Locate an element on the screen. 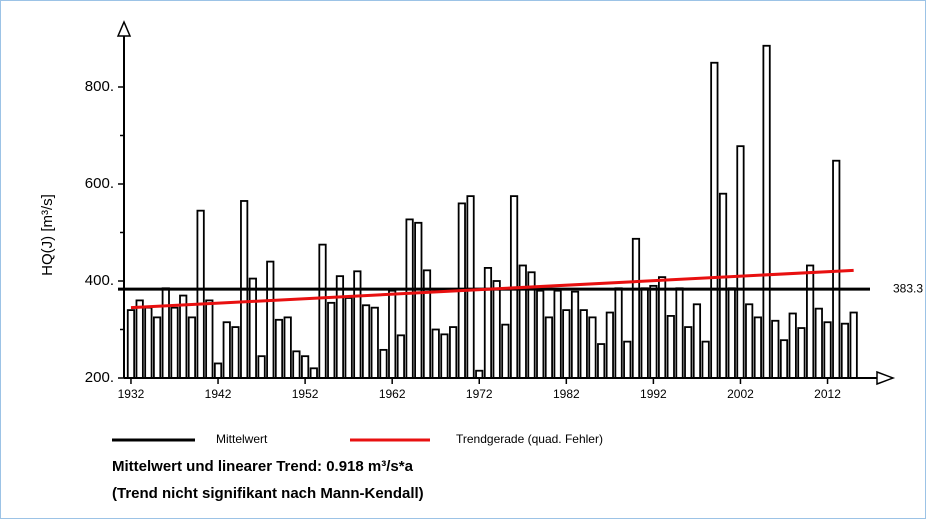  x-tick-label: 1972 is located at coordinates (479, 394).